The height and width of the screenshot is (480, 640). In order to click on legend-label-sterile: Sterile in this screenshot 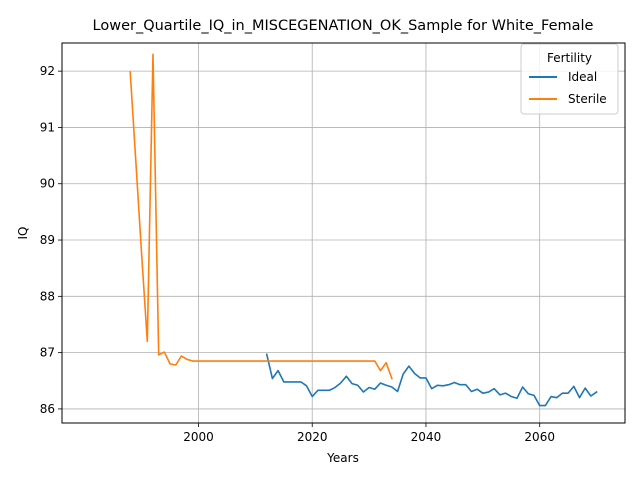, I will do `click(587, 99)`.